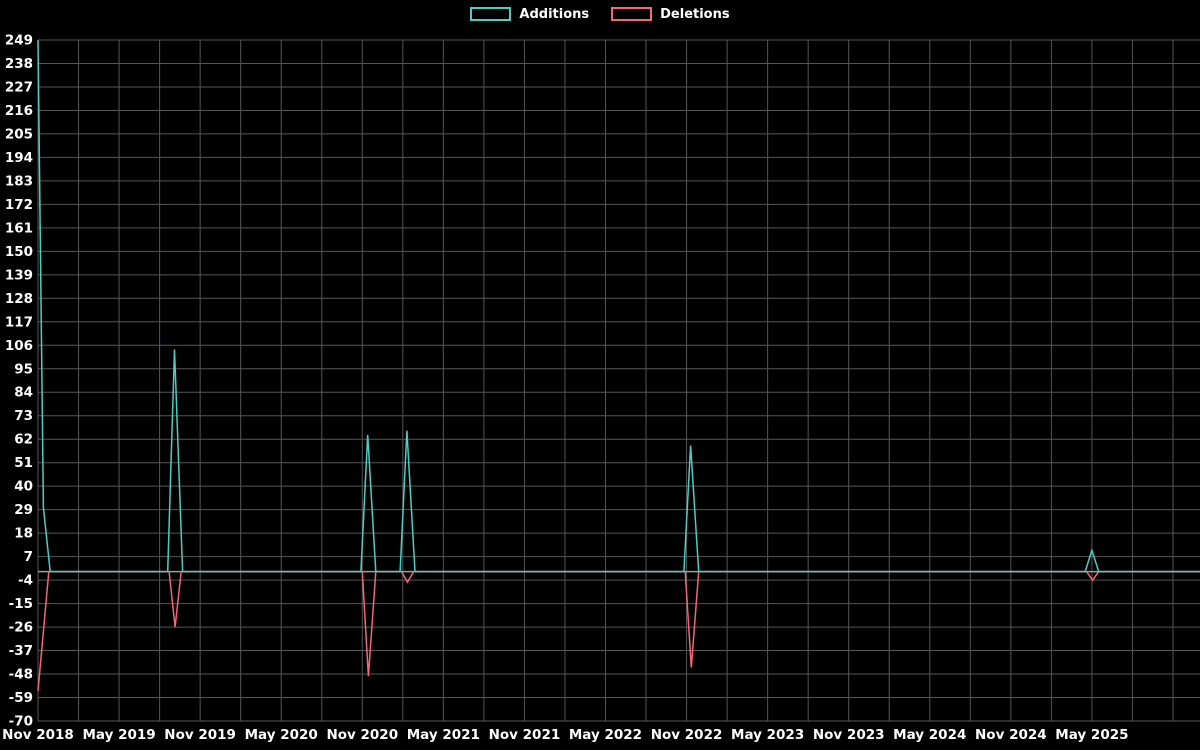 This screenshot has width=1200, height=750. I want to click on svg-text: May 2020, so click(281, 735).